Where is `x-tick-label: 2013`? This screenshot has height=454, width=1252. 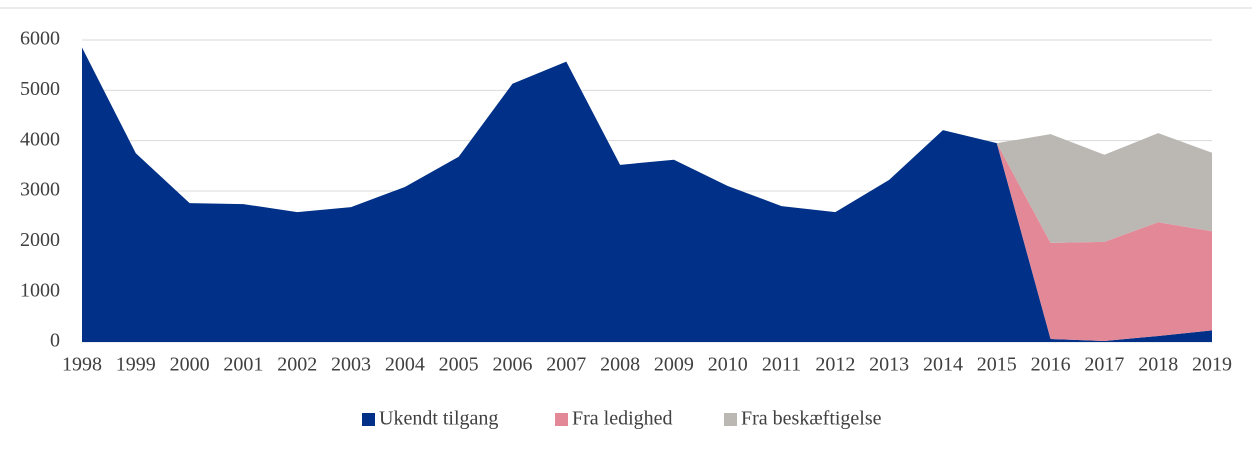
x-tick-label: 2013 is located at coordinates (889, 365).